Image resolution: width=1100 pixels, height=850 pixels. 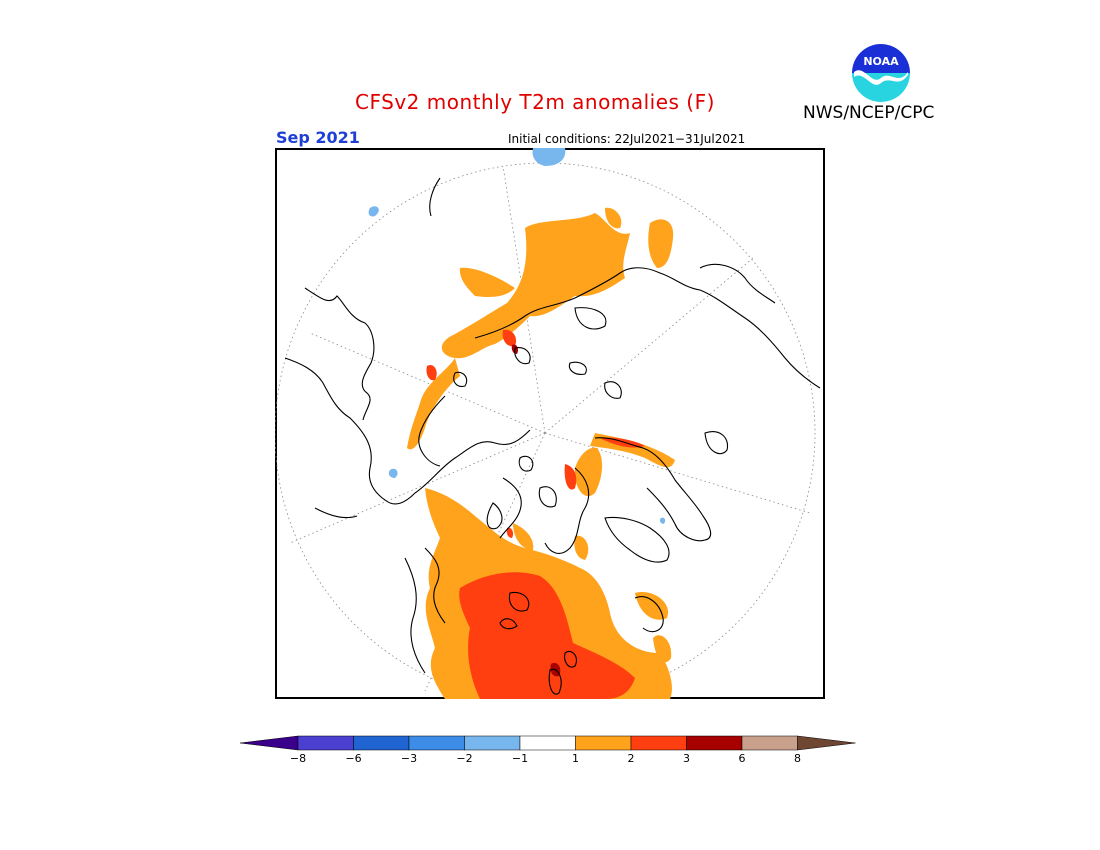 I want to click on organization-label: NWS/NCEP/CPC, so click(x=869, y=113).